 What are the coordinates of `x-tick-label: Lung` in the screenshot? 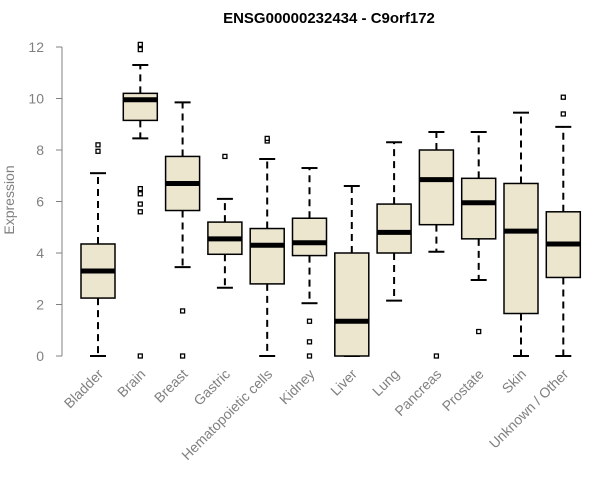 It's located at (385, 382).